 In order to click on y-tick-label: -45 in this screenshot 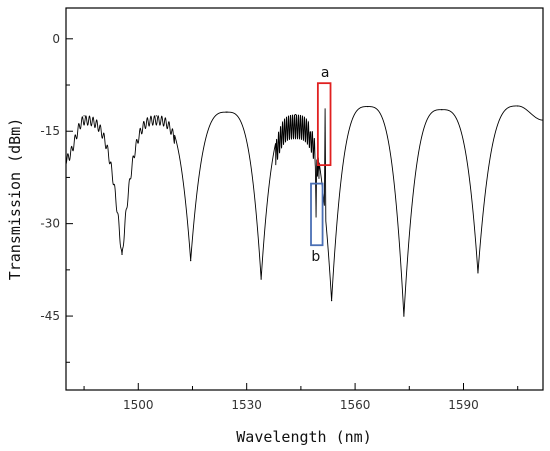, I will do `click(50, 316)`.